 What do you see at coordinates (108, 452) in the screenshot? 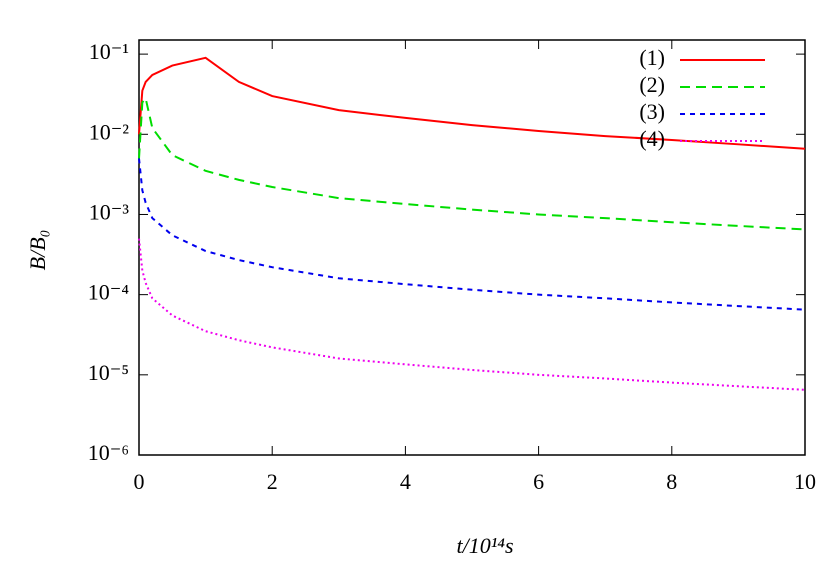
I see `y-tick-label: 10⁻⁶` at bounding box center [108, 452].